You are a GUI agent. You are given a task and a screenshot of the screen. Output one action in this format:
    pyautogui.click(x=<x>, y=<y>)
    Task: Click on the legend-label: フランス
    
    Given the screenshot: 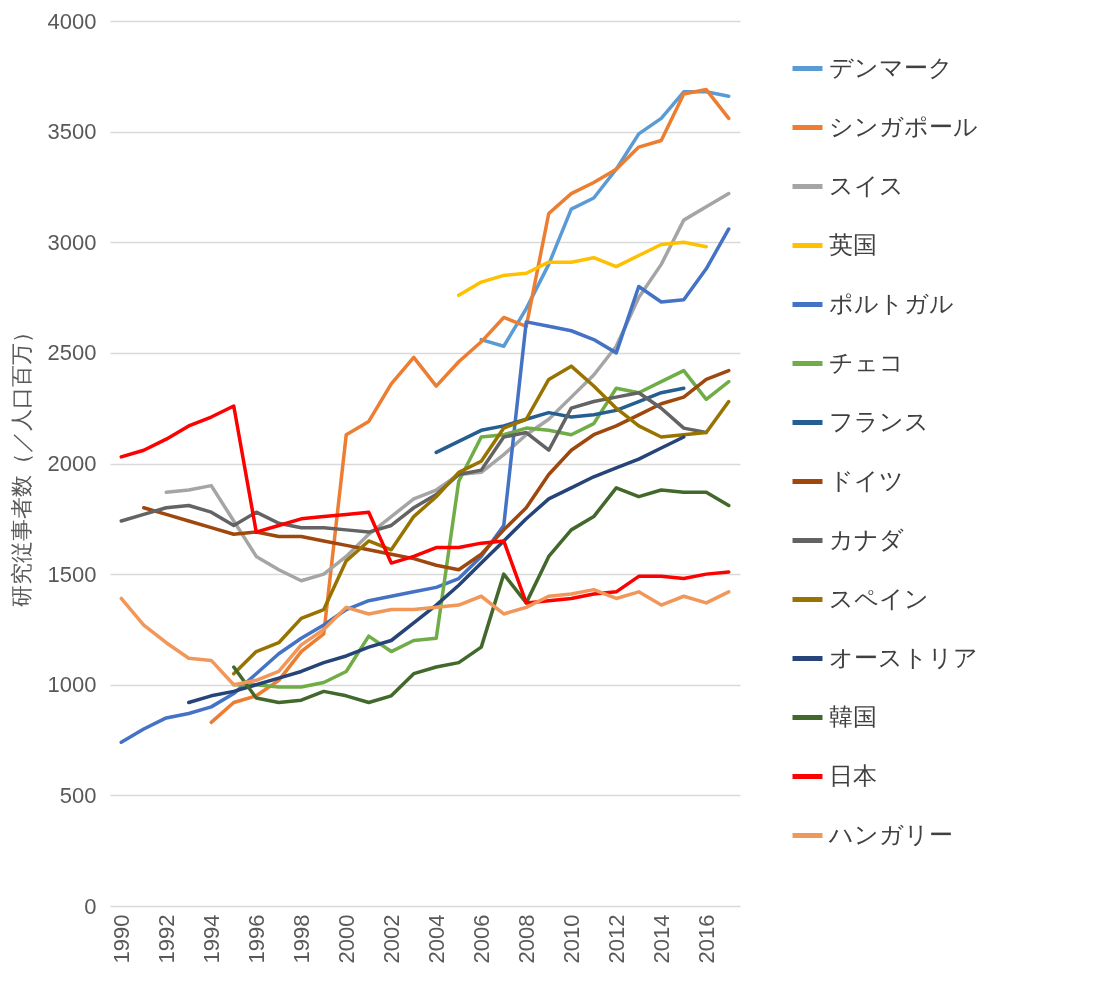 What is the action you would take?
    pyautogui.click(x=879, y=421)
    